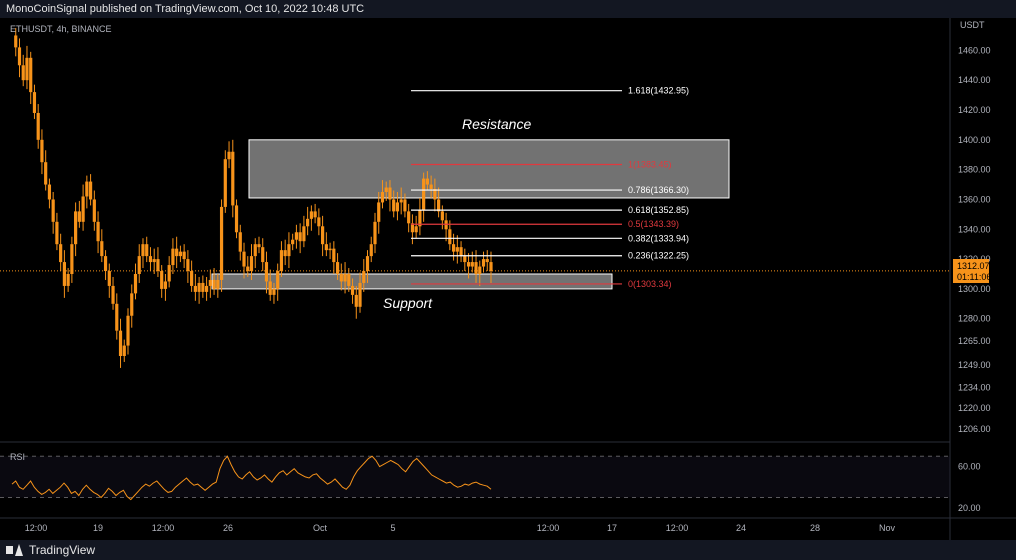 The height and width of the screenshot is (560, 1016). Describe the element at coordinates (470, 214) in the screenshot. I see `zone-layer` at that location.